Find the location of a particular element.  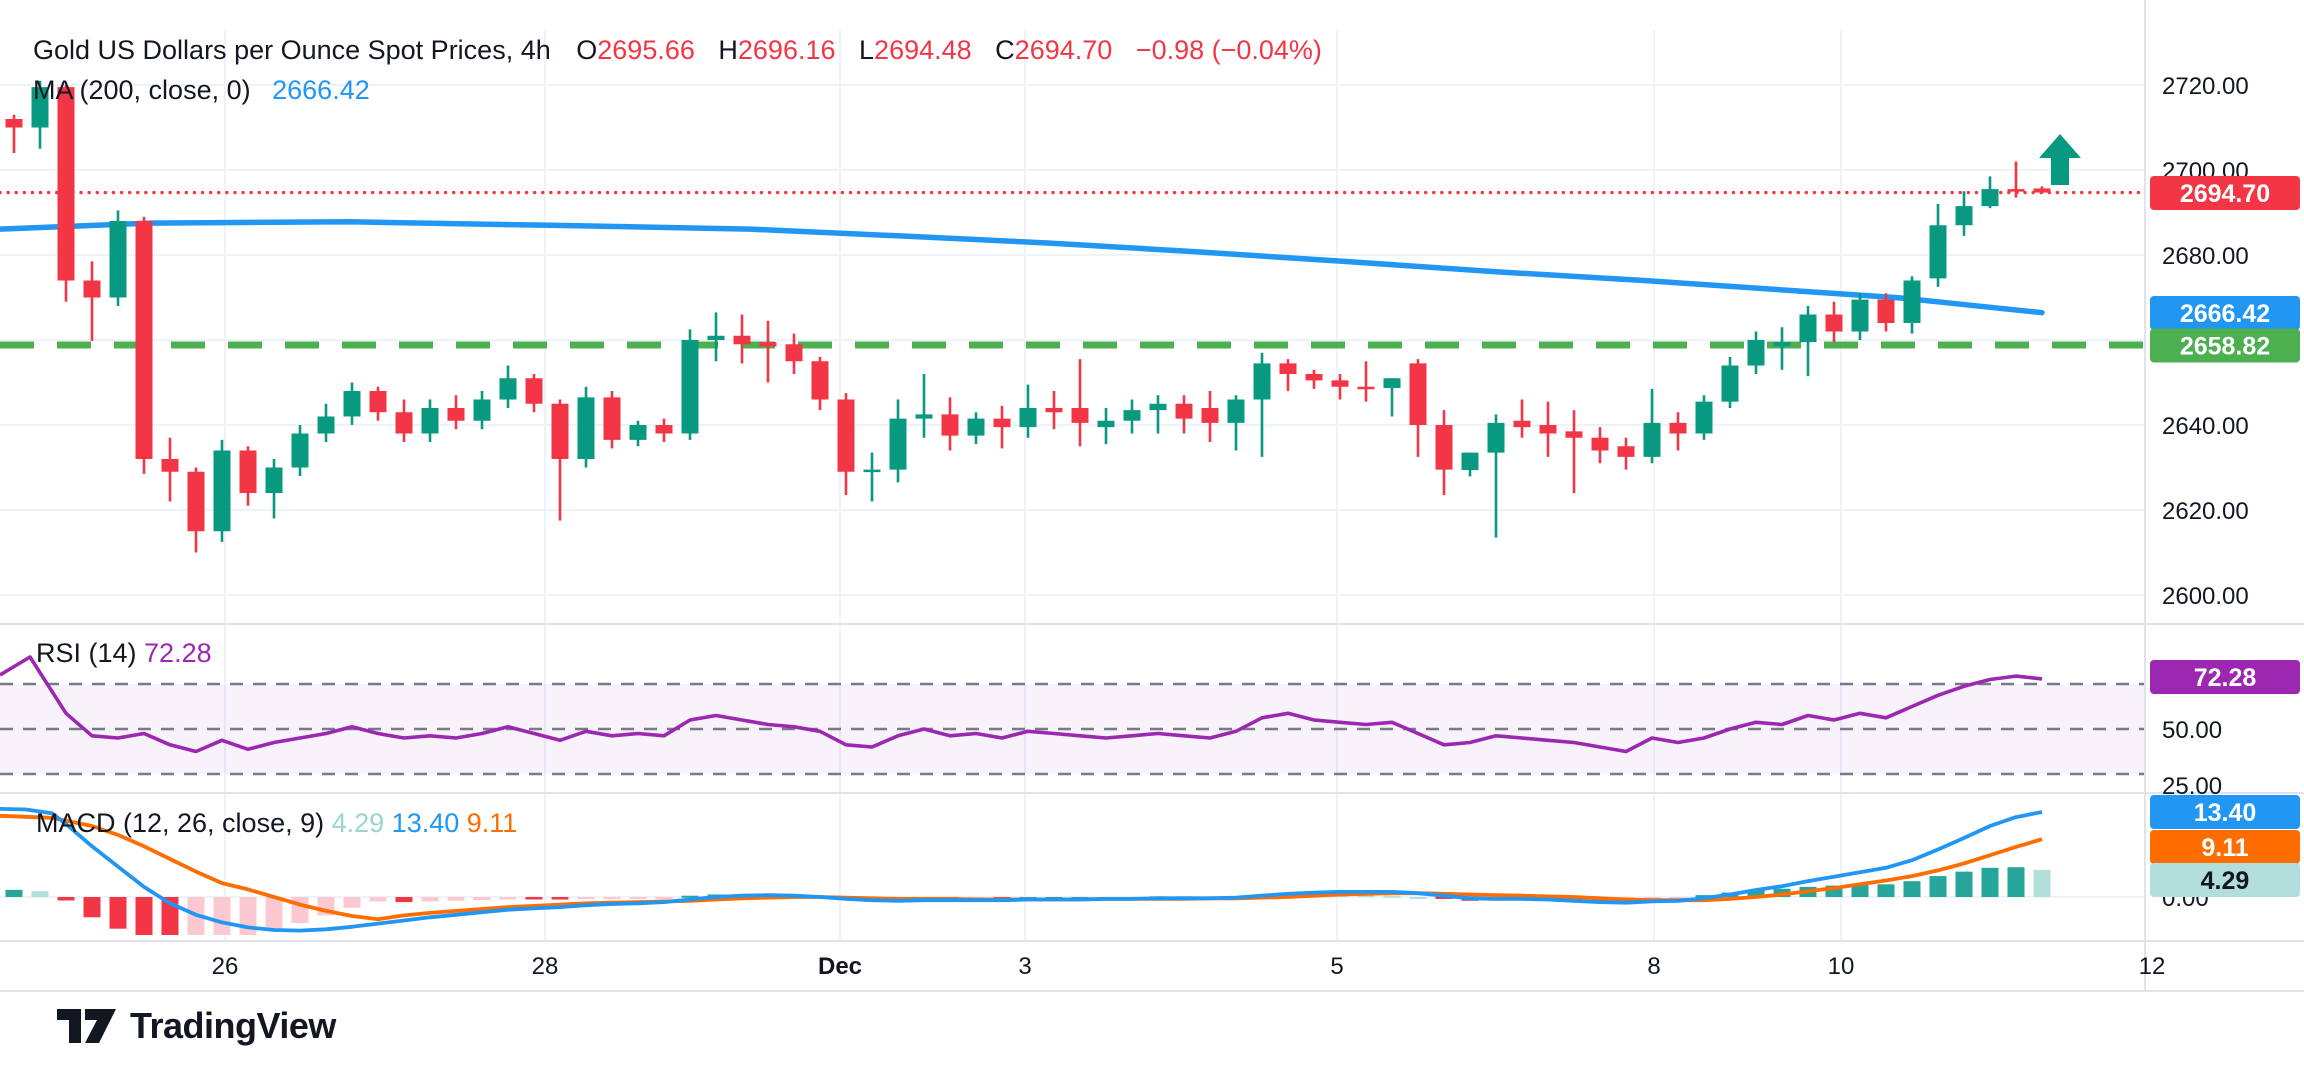

axis-badge-current-price: 2694.70 is located at coordinates (2225, 193).